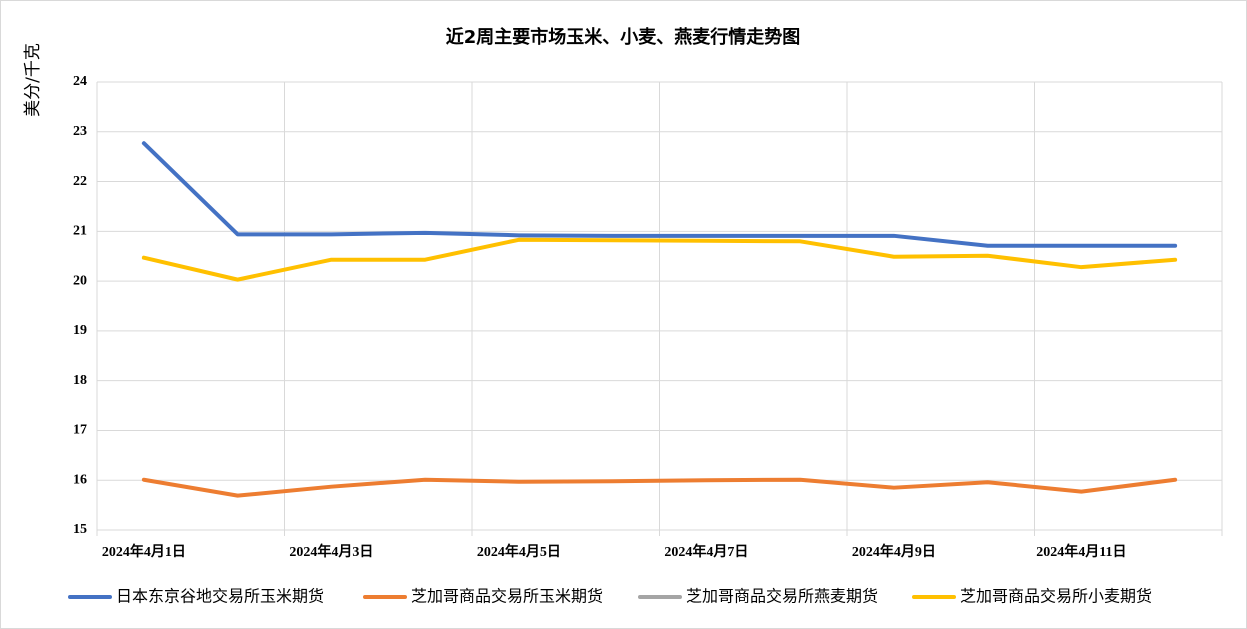 Image resolution: width=1247 pixels, height=629 pixels. Describe the element at coordinates (706, 551) in the screenshot. I see `x-tick-label: 2024年4月7日` at that location.